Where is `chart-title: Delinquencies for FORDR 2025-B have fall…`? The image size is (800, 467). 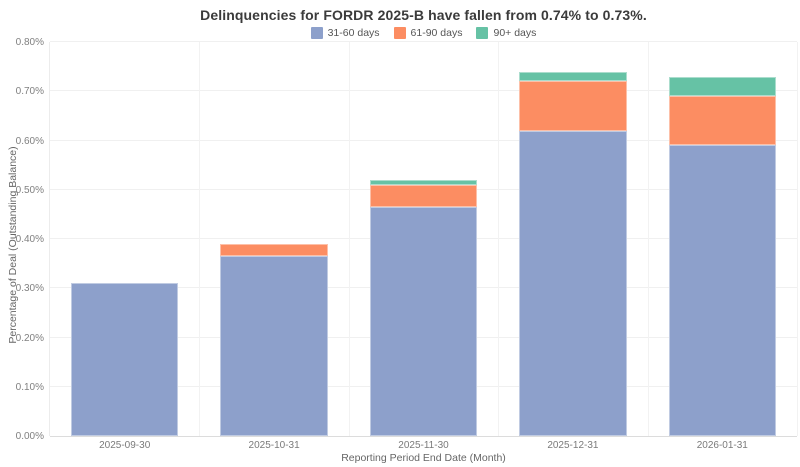 chart-title: Delinquencies for FORDR 2025-B have fall… is located at coordinates (423, 15).